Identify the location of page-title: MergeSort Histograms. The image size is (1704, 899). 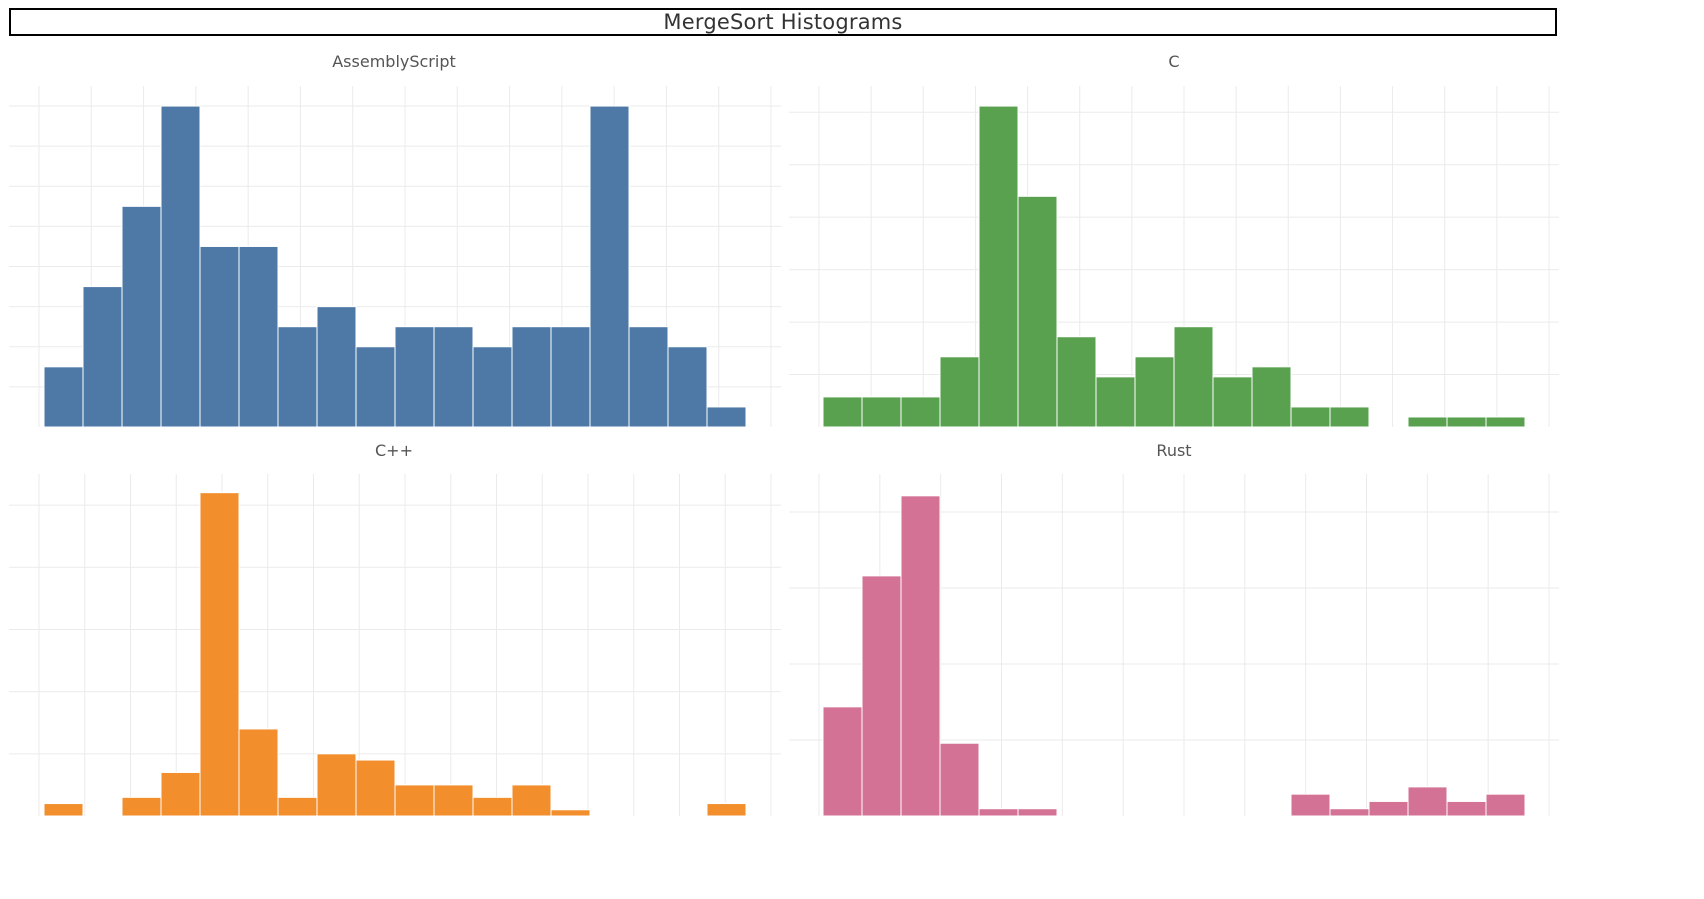
(783, 22).